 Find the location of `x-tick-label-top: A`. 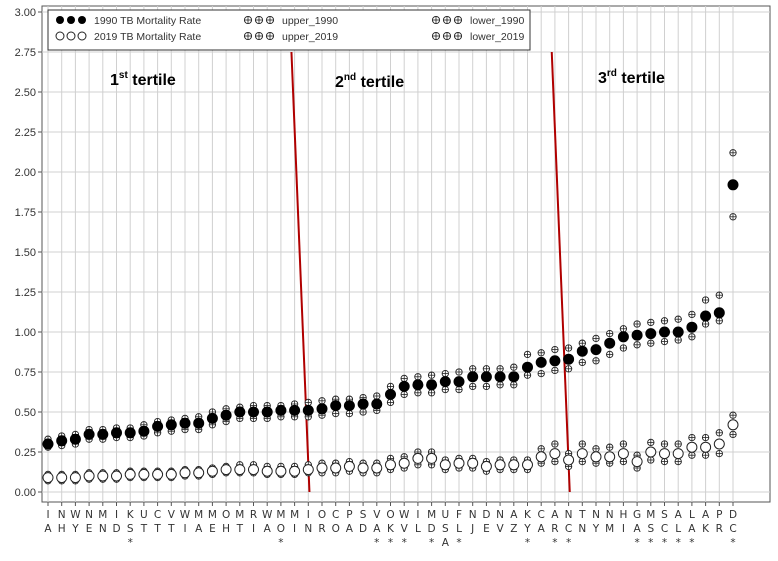

x-tick-label-top: A is located at coordinates (679, 515).